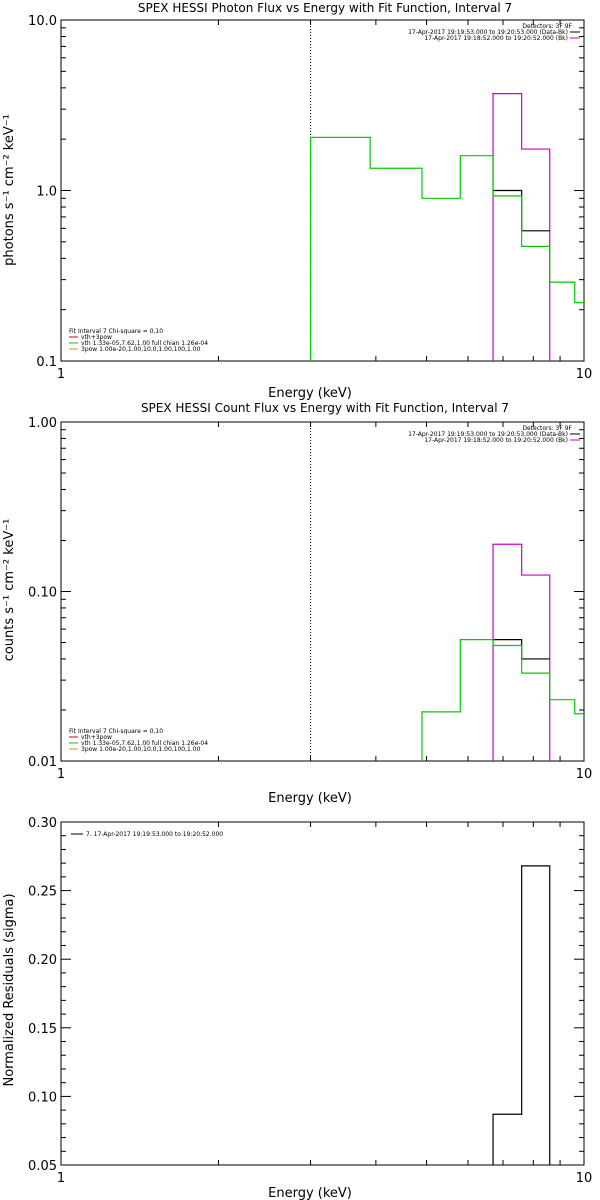  Describe the element at coordinates (42, 892) in the screenshot. I see `y-tick-label: 0.25` at that location.